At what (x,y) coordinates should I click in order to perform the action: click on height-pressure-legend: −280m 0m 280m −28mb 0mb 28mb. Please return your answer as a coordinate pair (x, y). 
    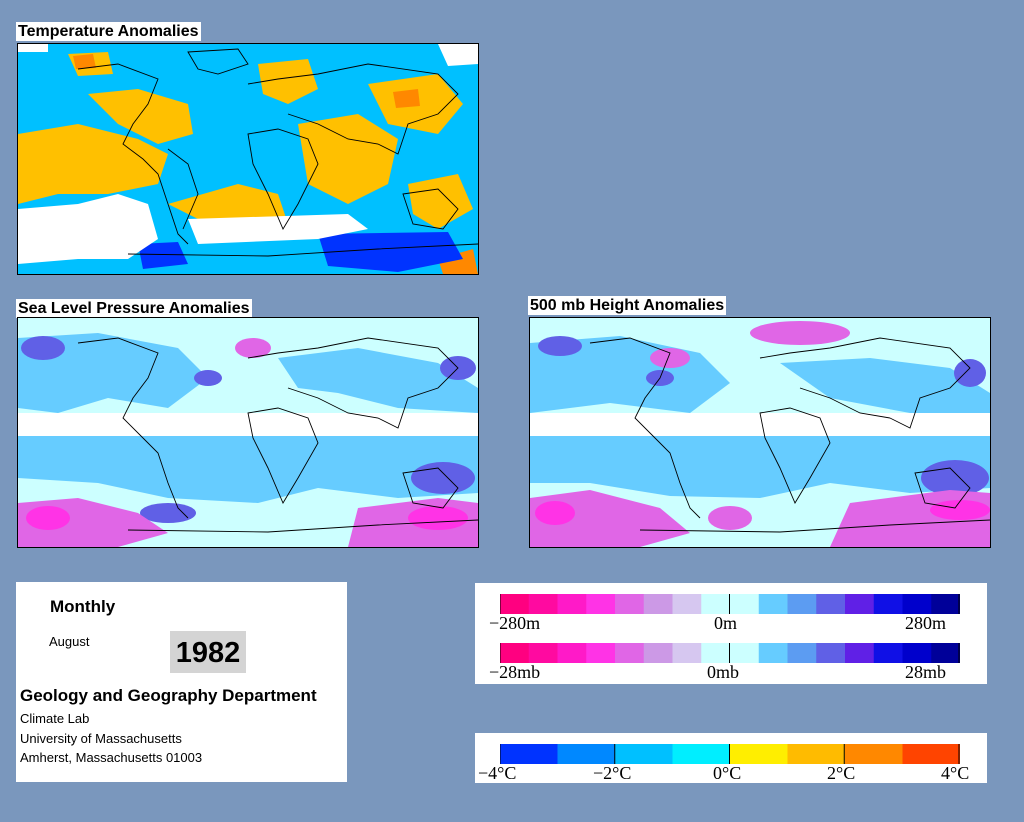
    Looking at the image, I should click on (731, 633).